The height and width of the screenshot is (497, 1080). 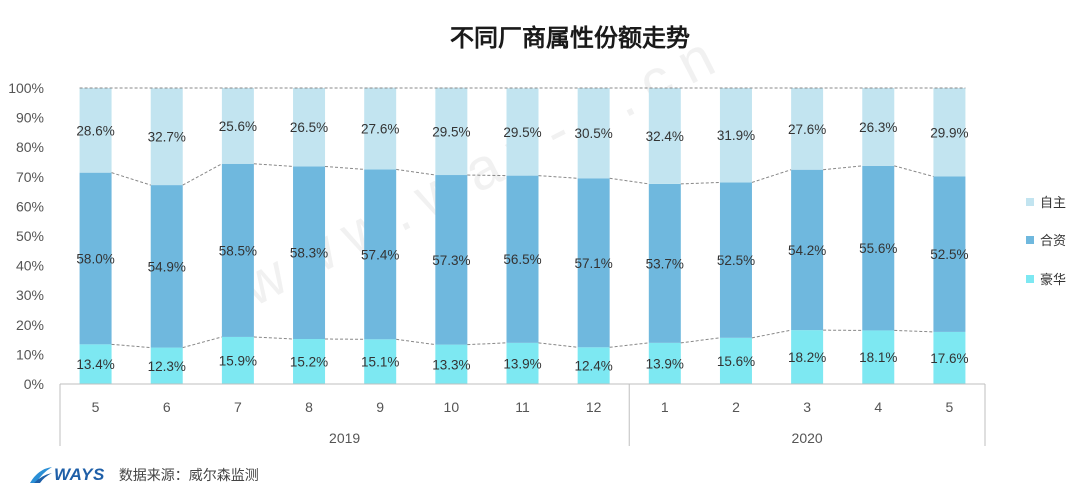 I want to click on x-tick-label: 3, so click(x=807, y=407).